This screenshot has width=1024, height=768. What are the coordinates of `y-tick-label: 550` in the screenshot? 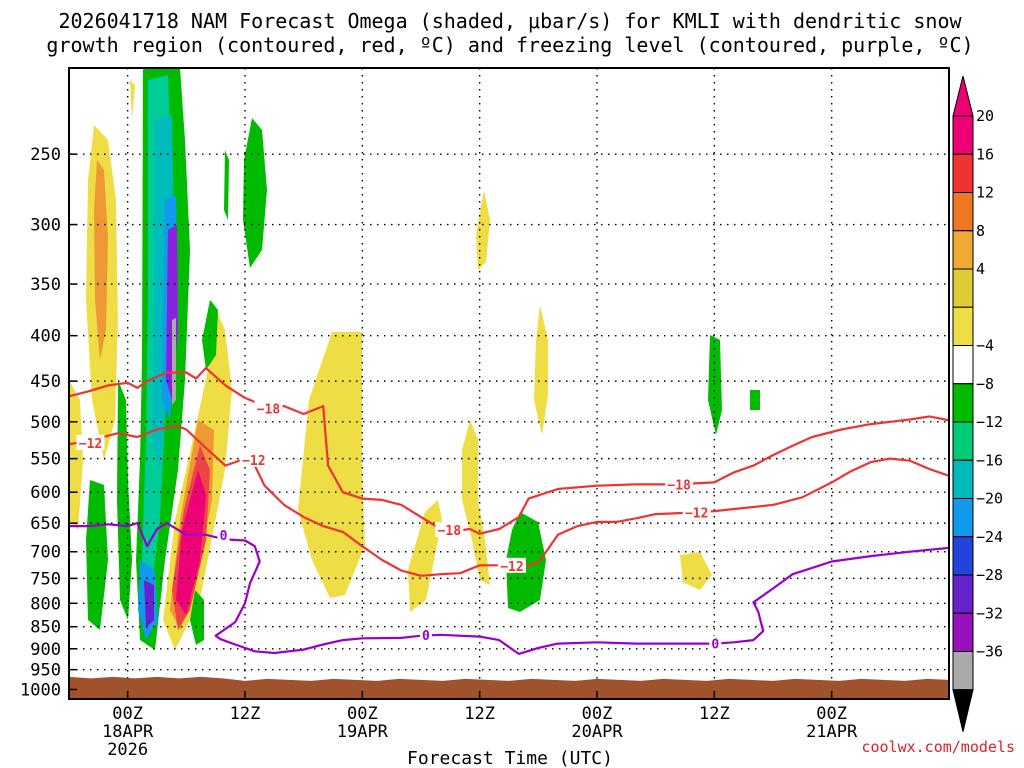 It's located at (45, 460).